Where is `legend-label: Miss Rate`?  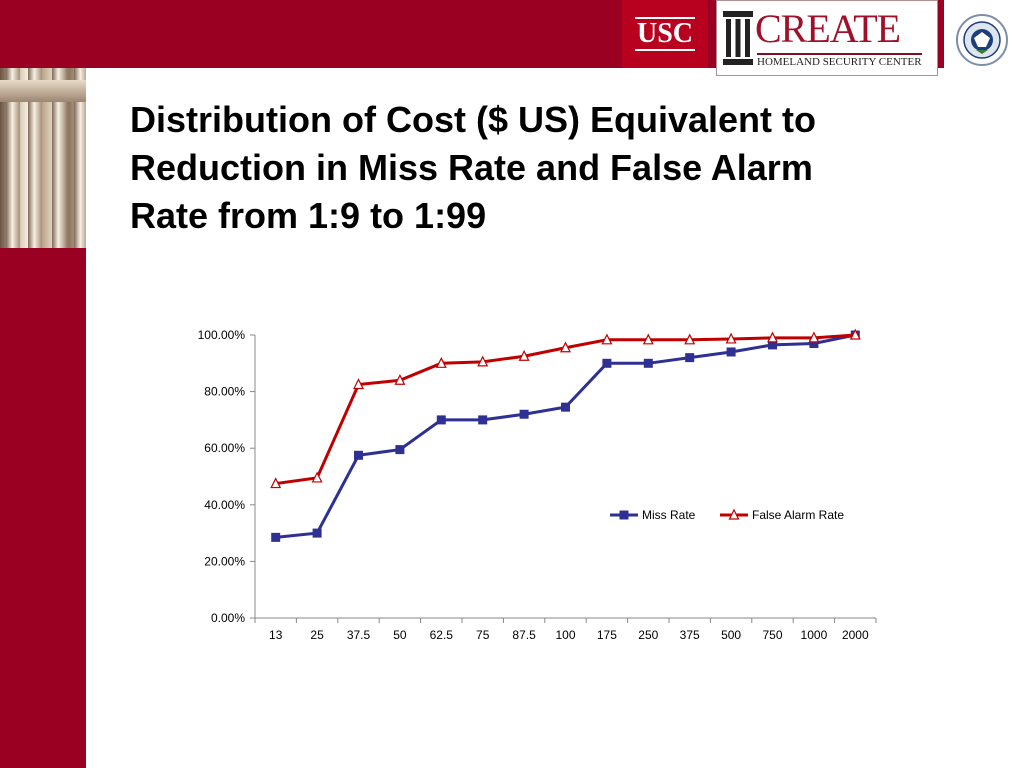
legend-label: Miss Rate is located at coordinates (669, 515).